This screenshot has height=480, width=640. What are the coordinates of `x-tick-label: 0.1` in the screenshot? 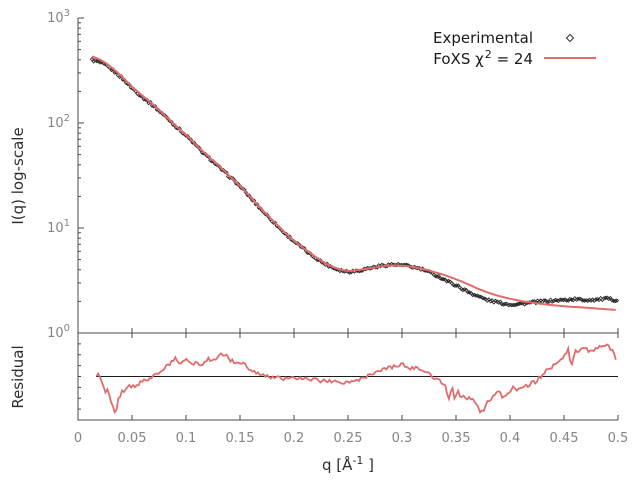 It's located at (186, 438).